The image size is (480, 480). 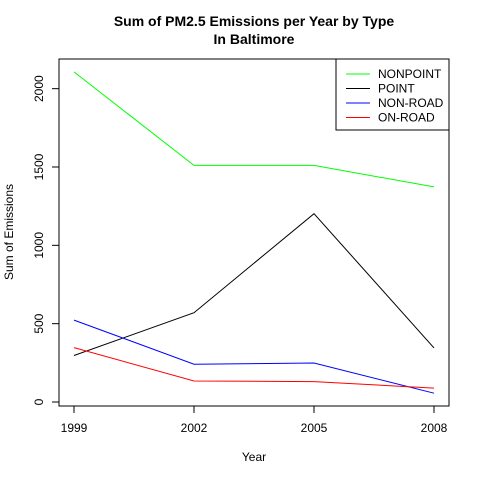 What do you see at coordinates (254, 368) in the screenshot?
I see `series-line-on-road` at bounding box center [254, 368].